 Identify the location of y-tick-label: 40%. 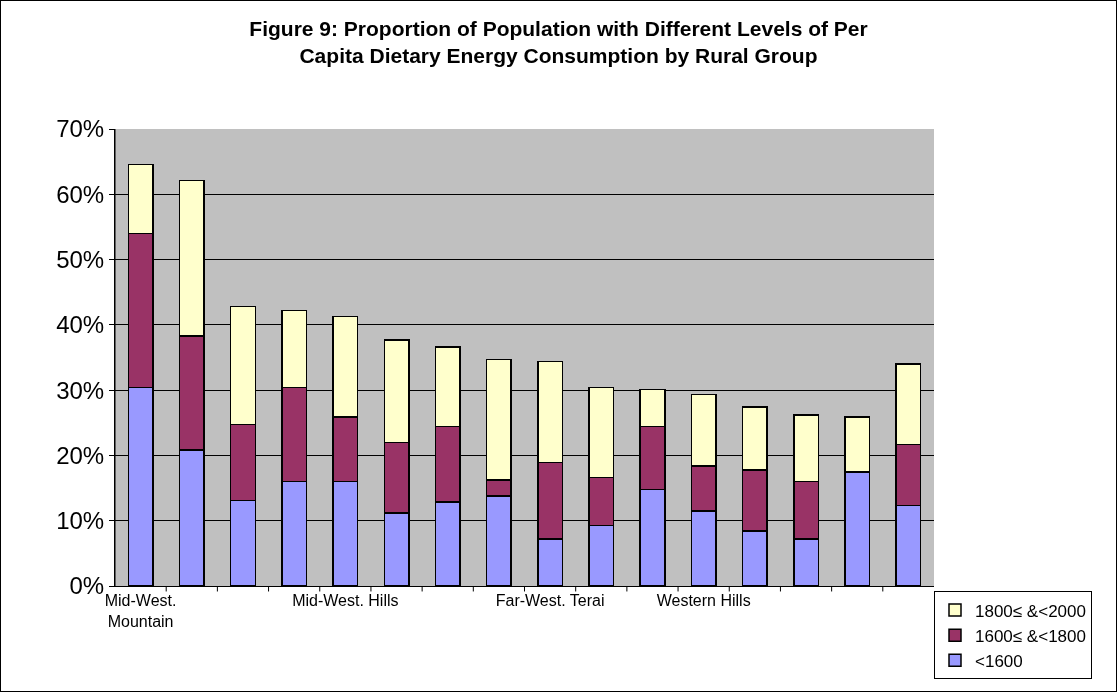
(80, 325).